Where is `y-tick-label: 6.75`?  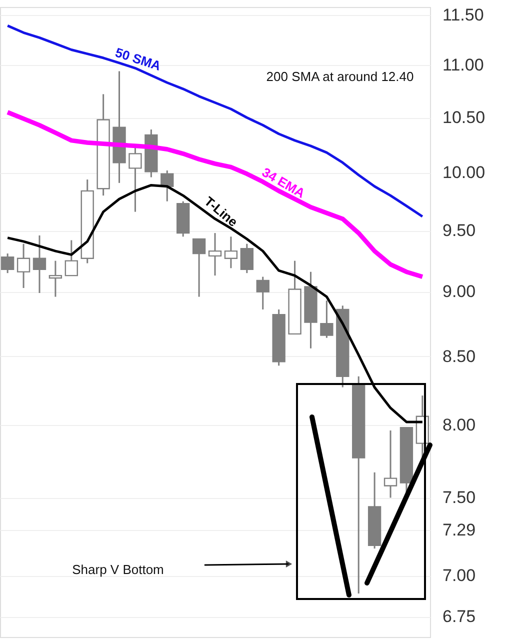 y-tick-label: 6.75 is located at coordinates (459, 616).